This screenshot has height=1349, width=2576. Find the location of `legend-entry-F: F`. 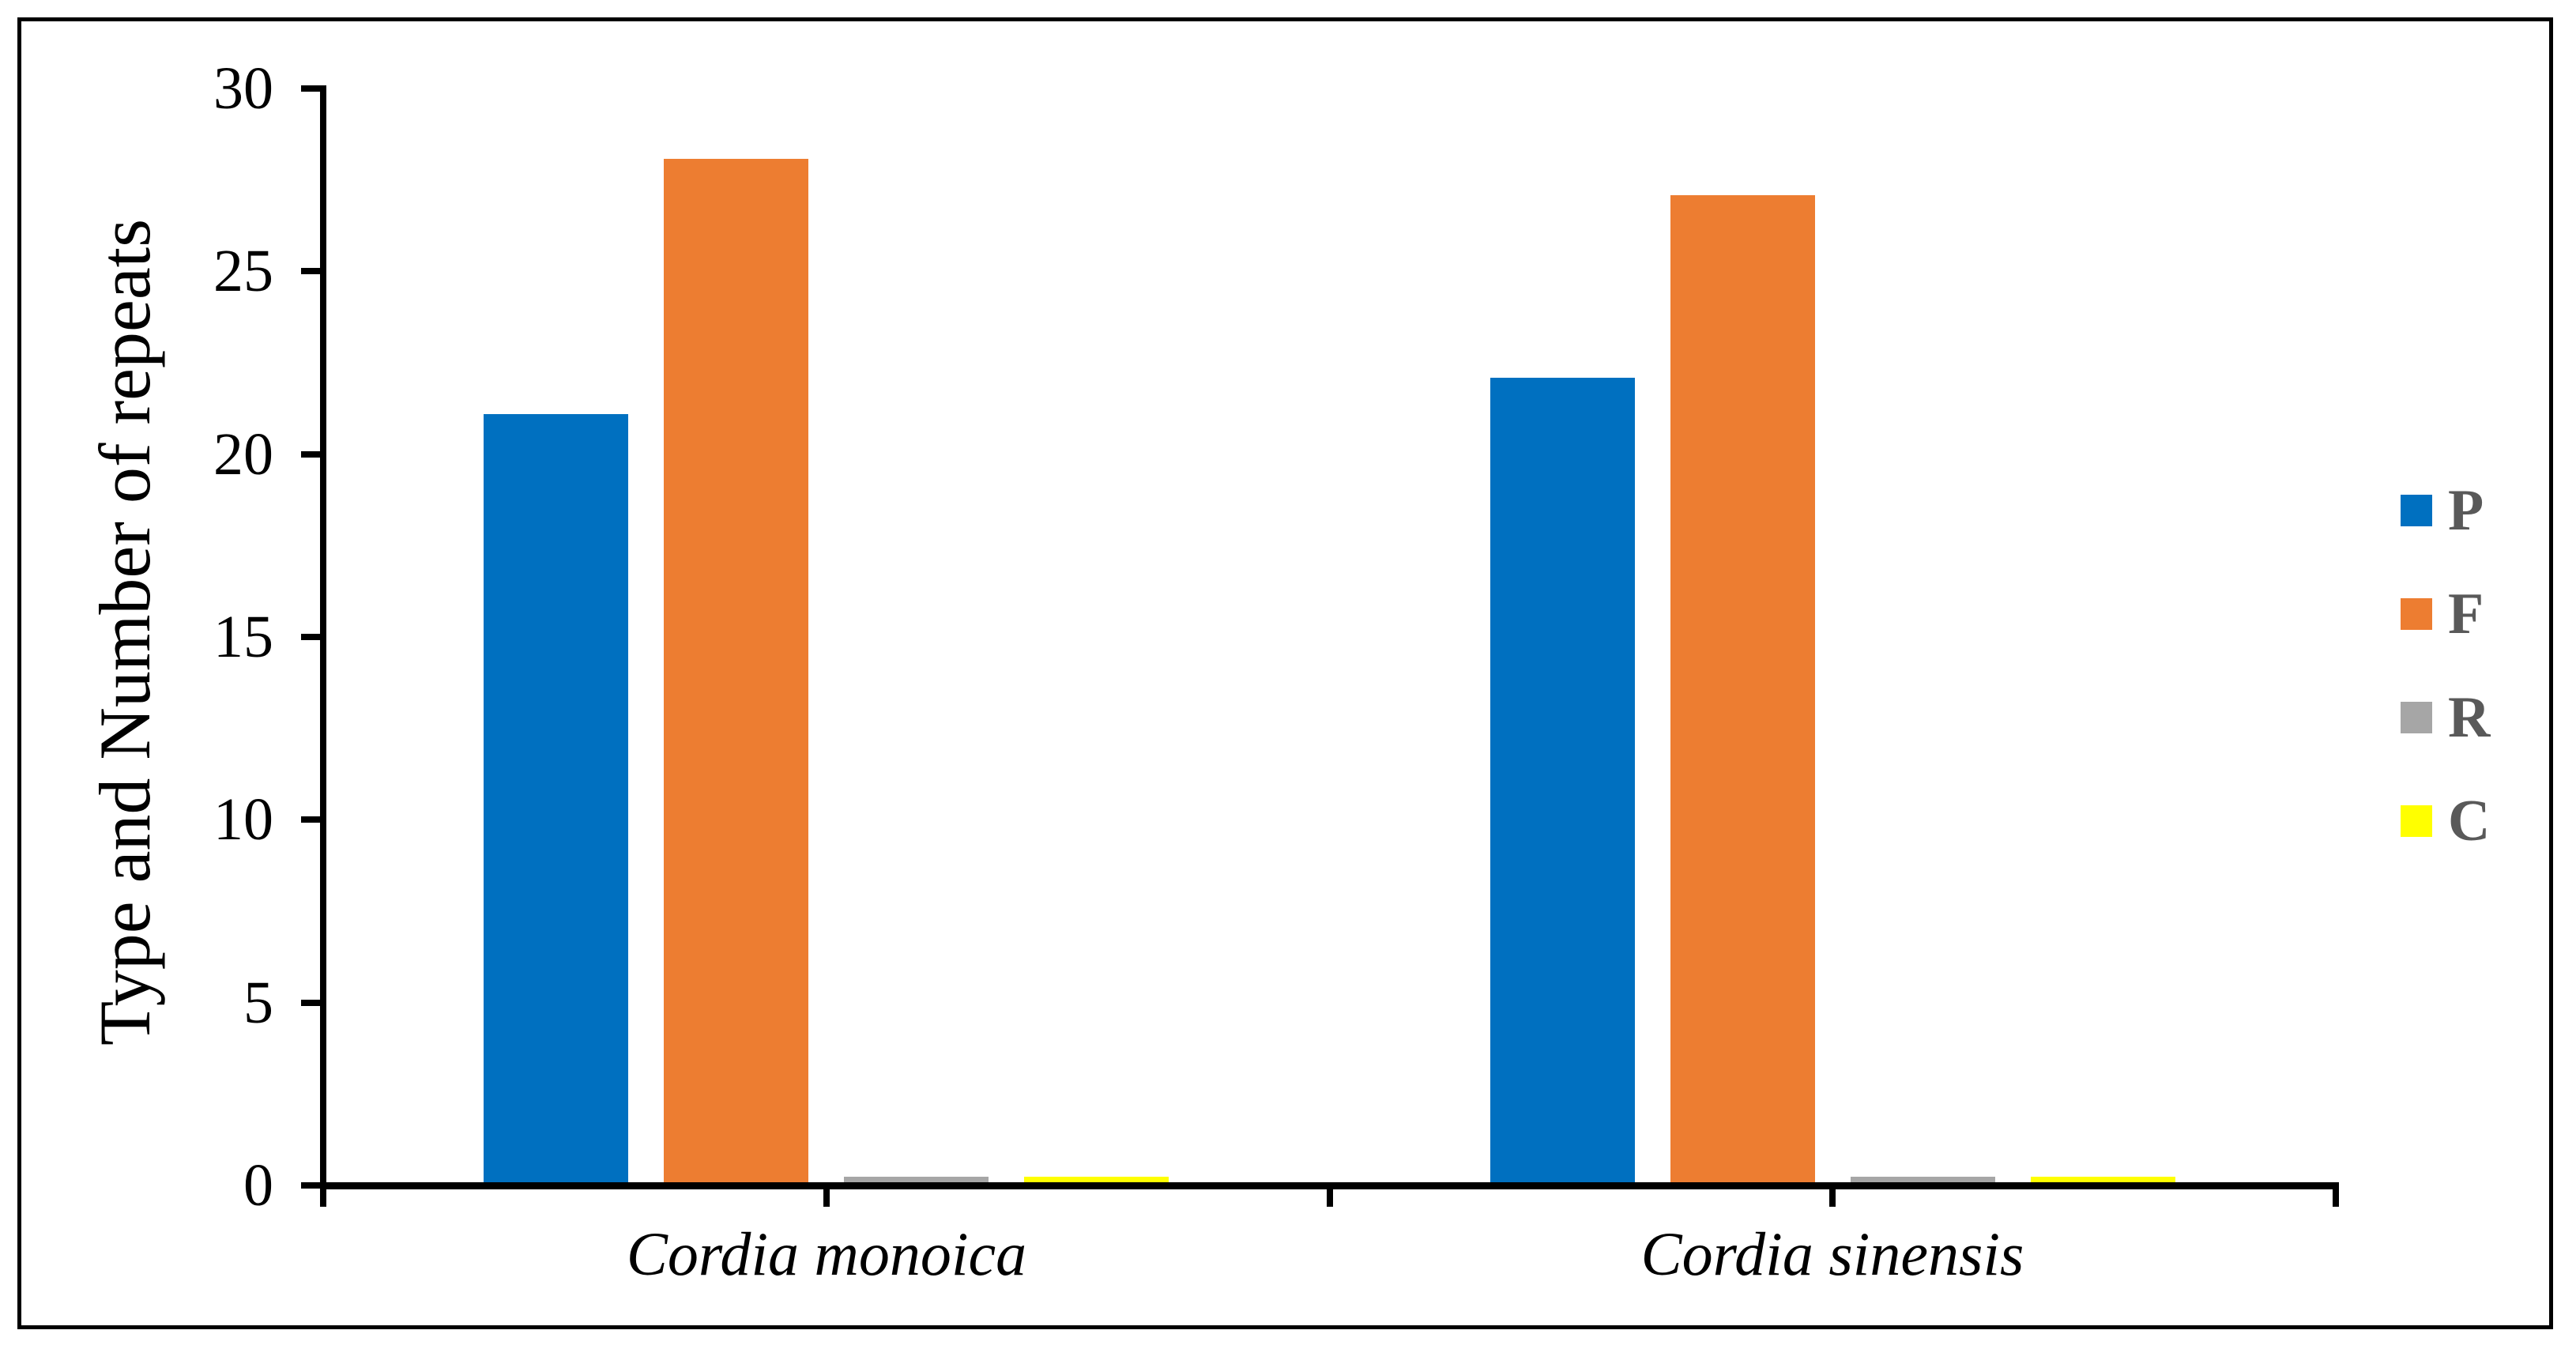

legend-entry-F: F is located at coordinates (2445, 614).